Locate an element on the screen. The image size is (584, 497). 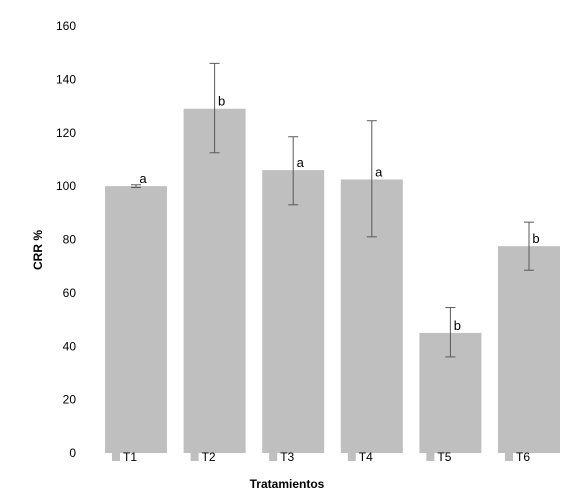
y-tick-label: 160 is located at coordinates (66, 26).